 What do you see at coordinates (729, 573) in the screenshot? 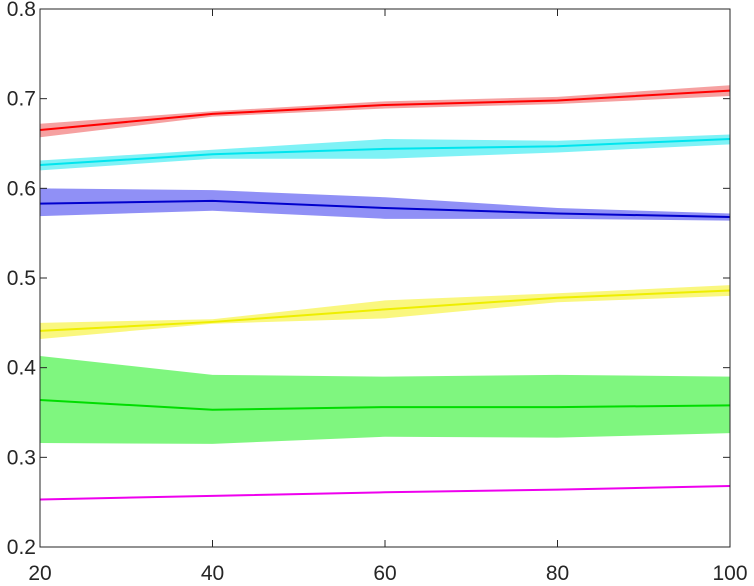
I see `x-tick-label: 100` at bounding box center [729, 573].